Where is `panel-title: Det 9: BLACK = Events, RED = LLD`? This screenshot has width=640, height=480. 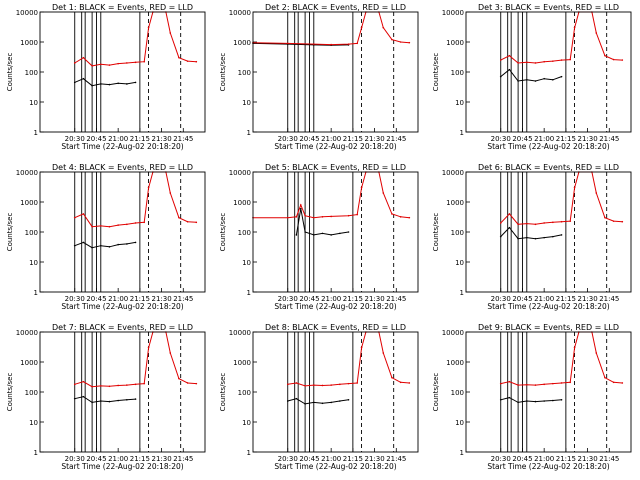 panel-title: Det 9: BLACK = Events, RED = LLD is located at coordinates (548, 327).